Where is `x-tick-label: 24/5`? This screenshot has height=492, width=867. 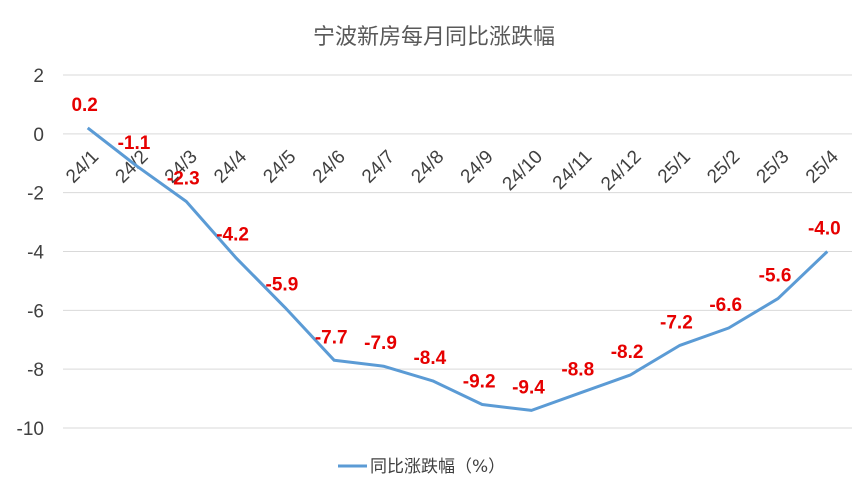
x-tick-label: 24/5 is located at coordinates (279, 167).